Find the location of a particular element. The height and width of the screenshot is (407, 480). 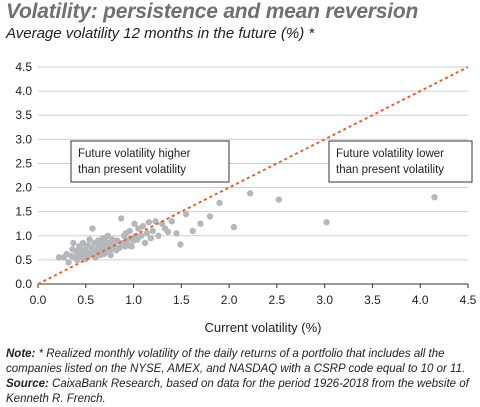

y-tick-label: 4.0 is located at coordinates (23, 91).